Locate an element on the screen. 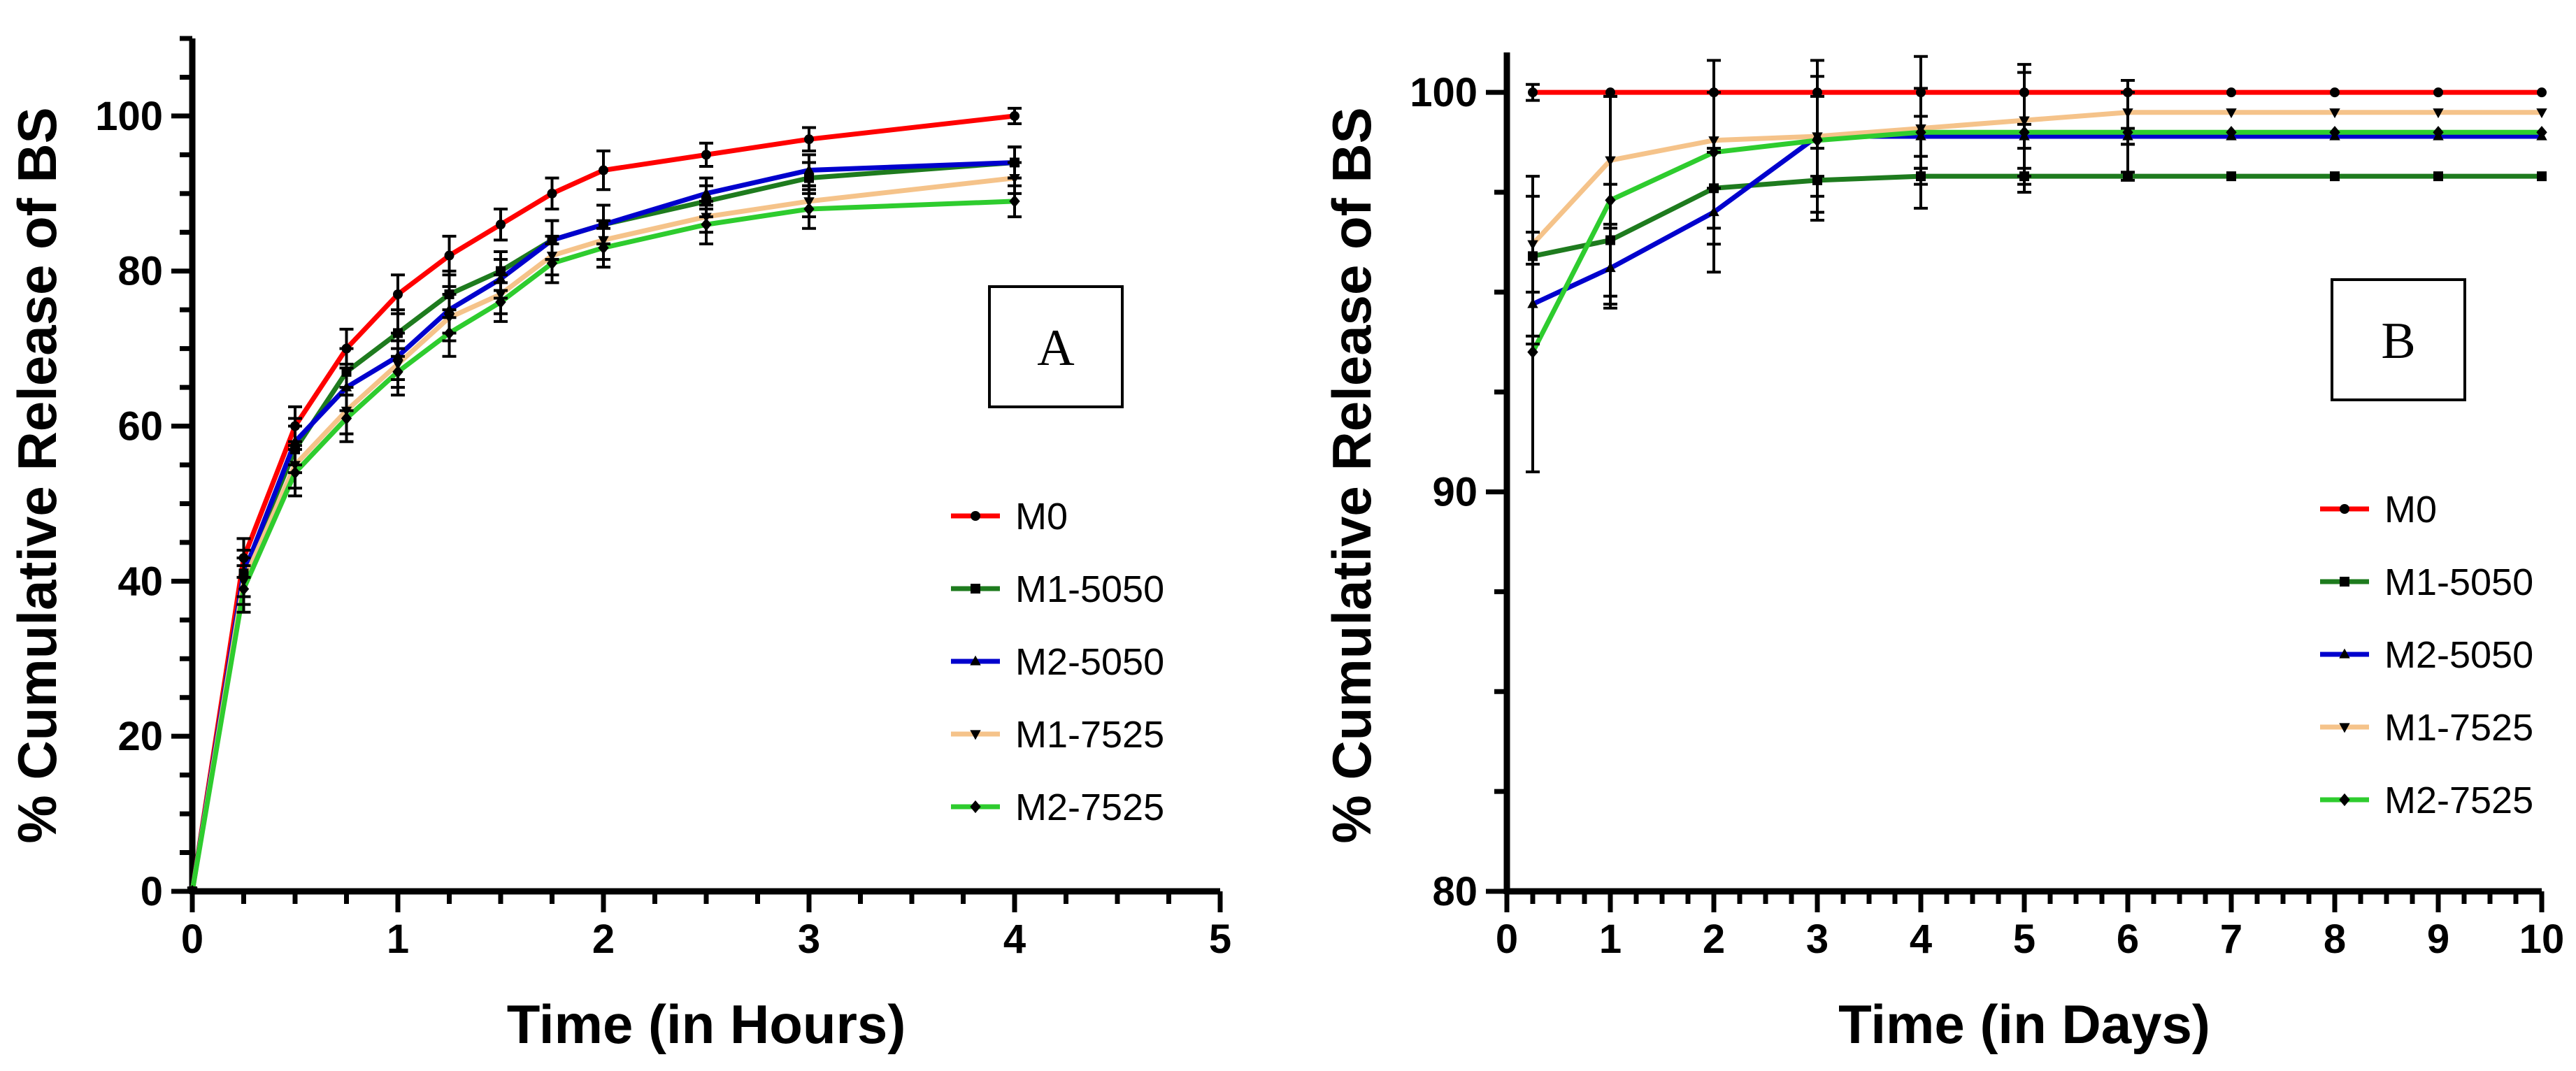 This screenshot has width=2576, height=1071. x-tick-label: 1 is located at coordinates (398, 940).